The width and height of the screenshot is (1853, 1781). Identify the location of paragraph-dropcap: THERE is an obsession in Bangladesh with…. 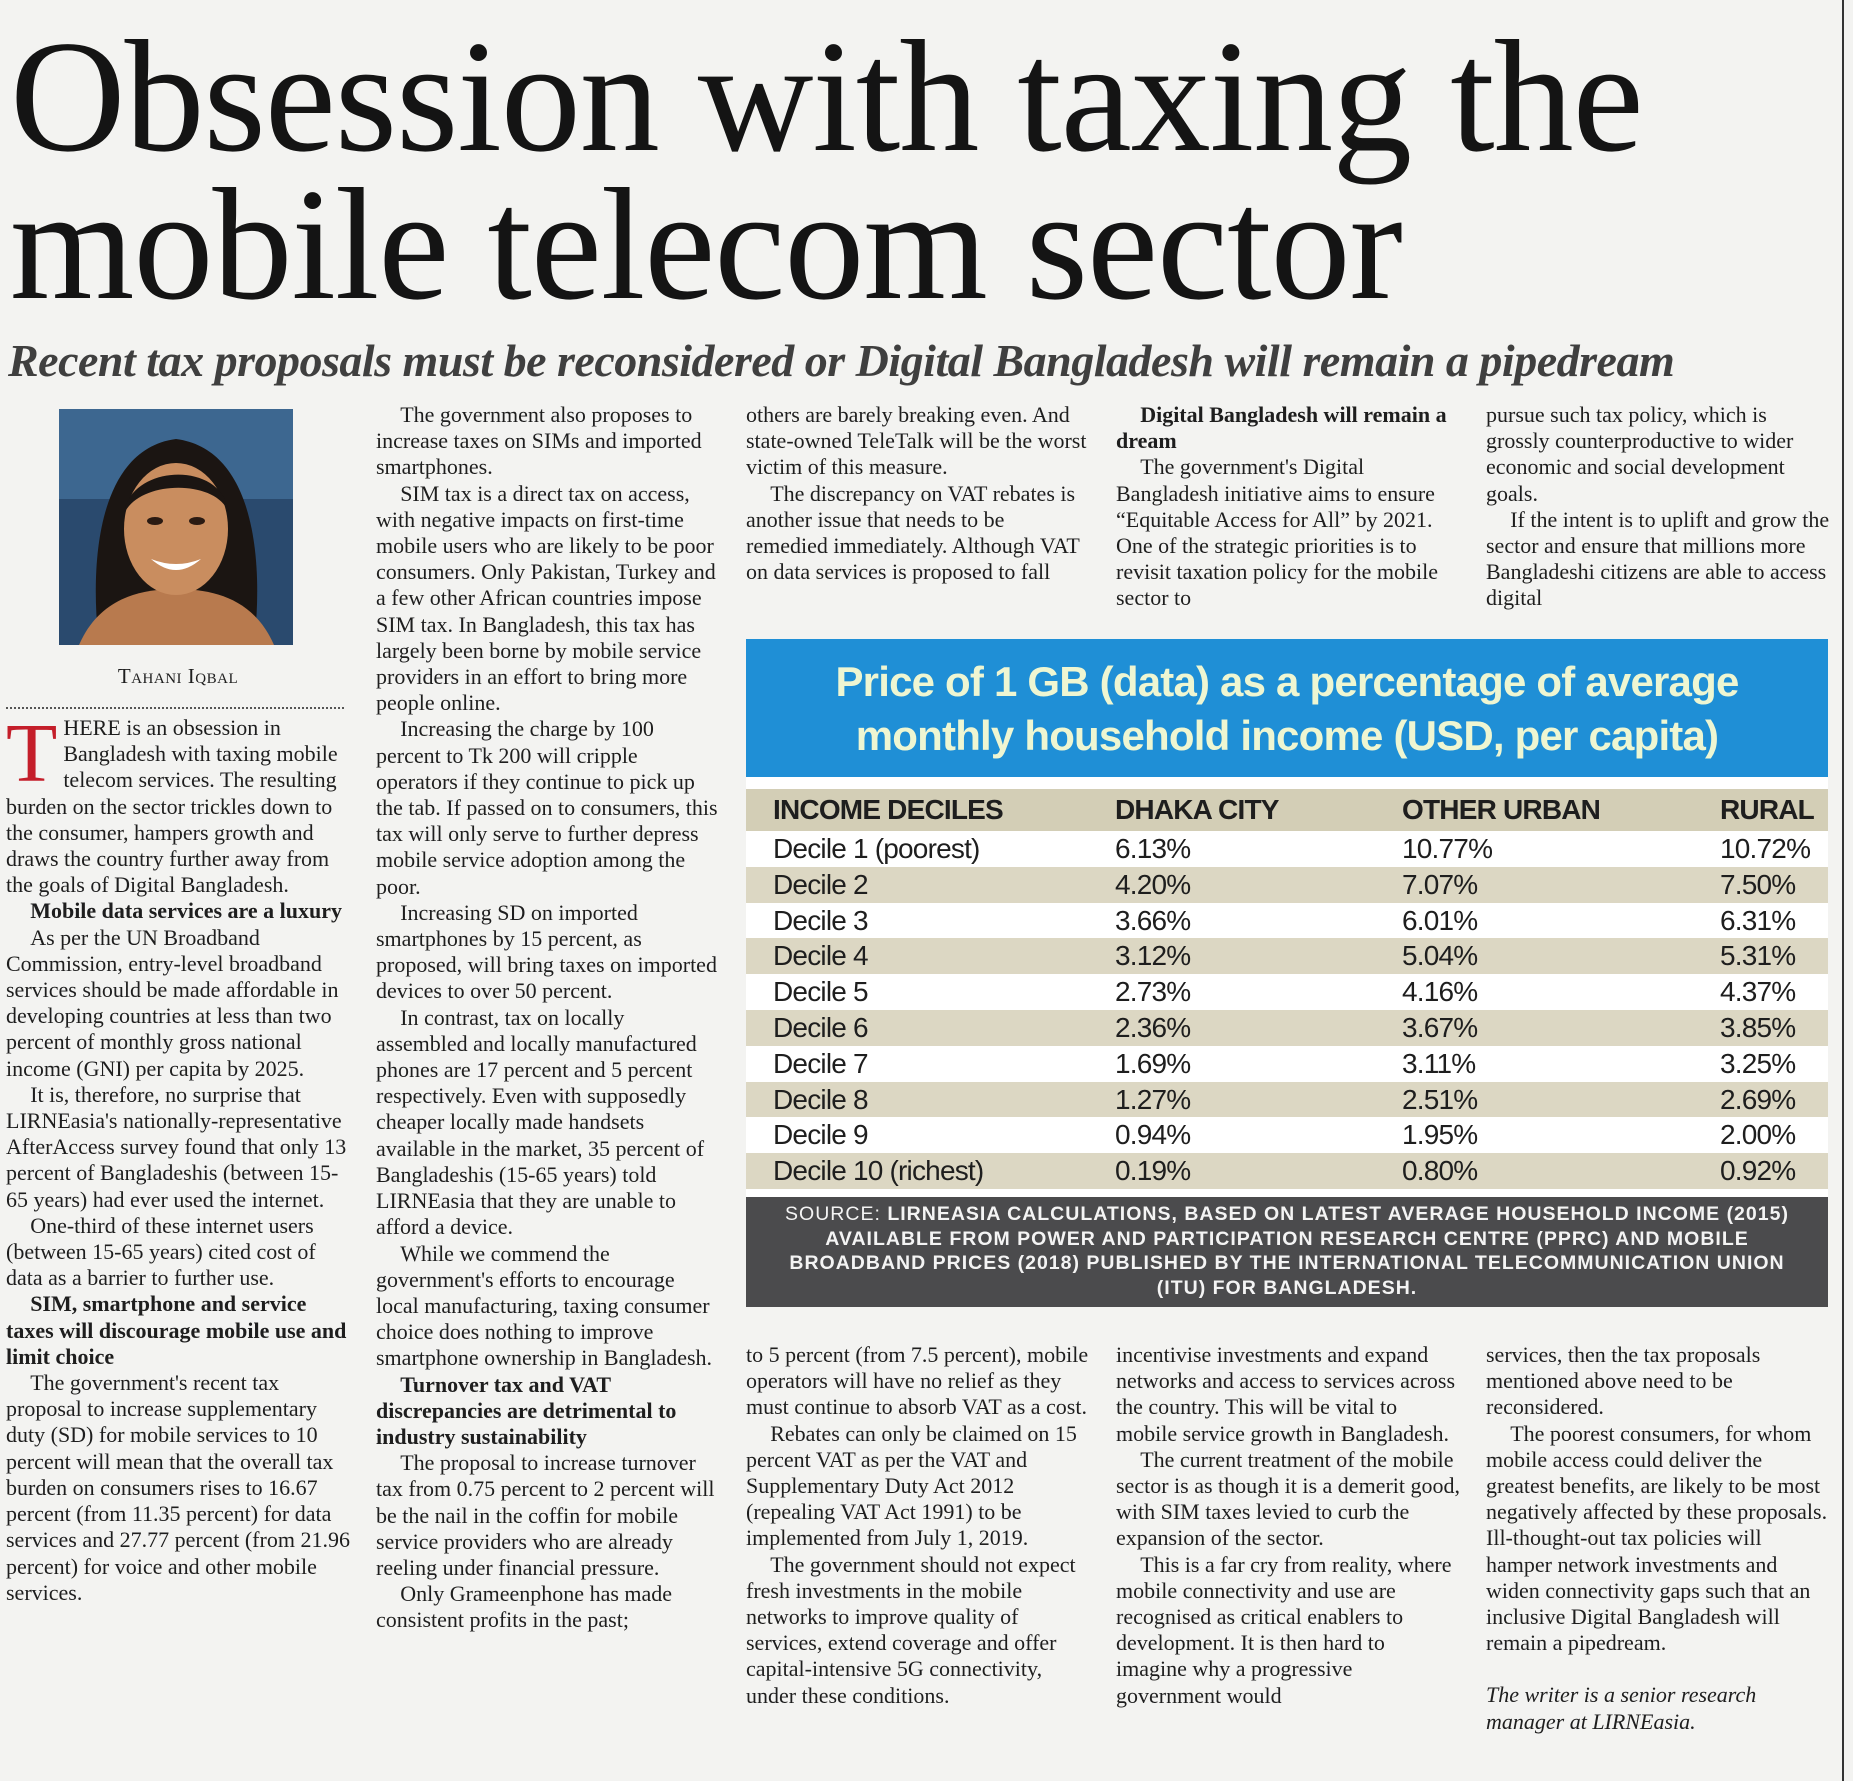
(172, 802).